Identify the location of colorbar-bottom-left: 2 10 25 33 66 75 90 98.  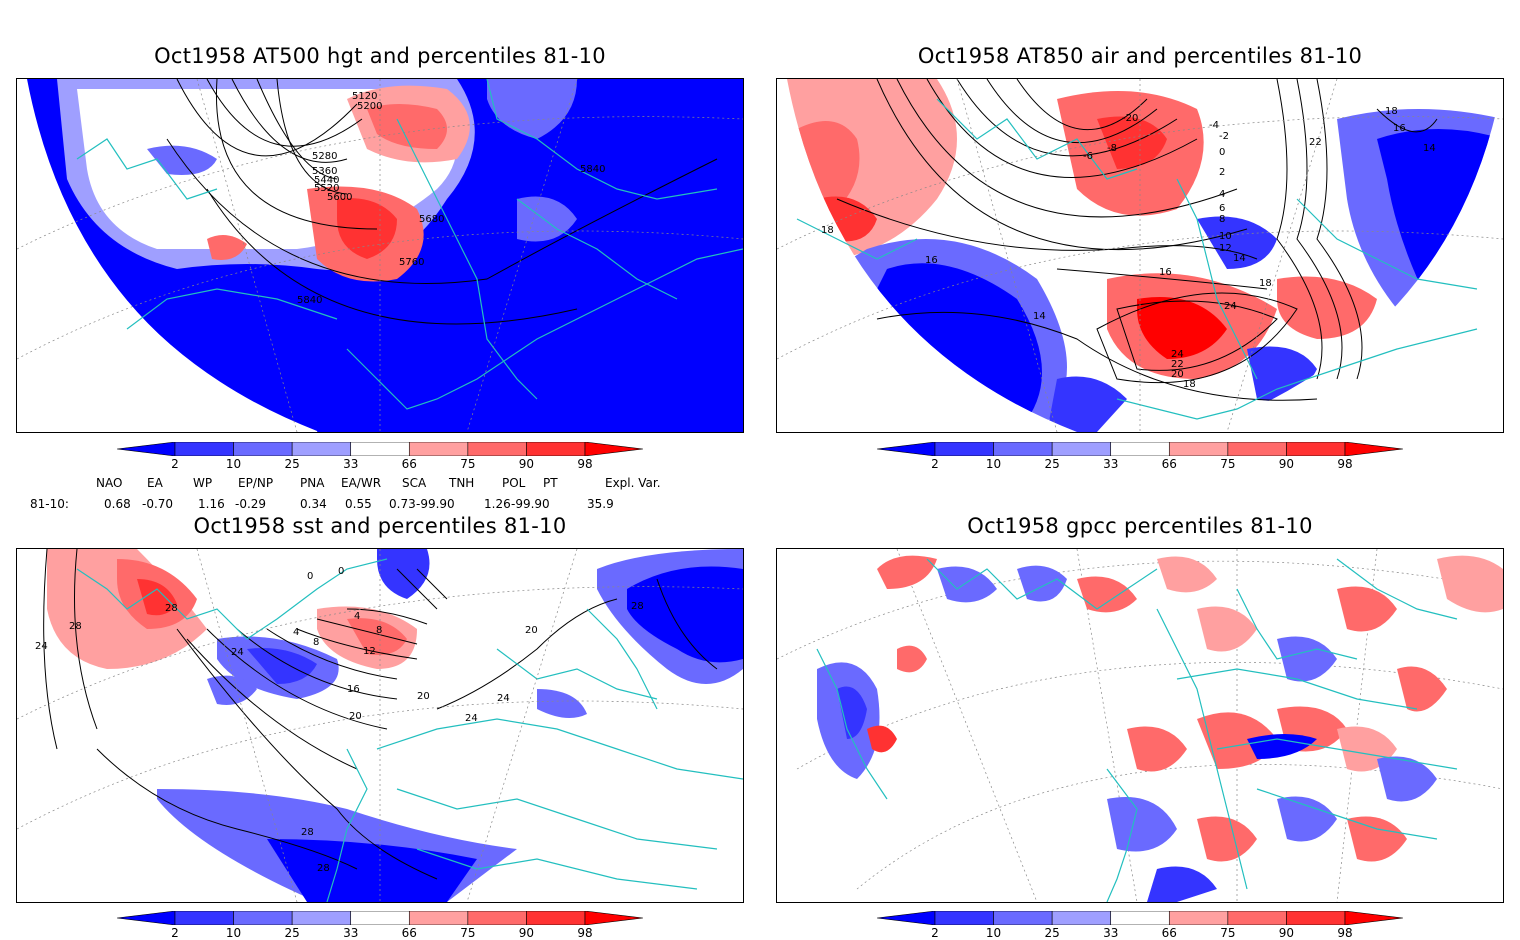
(380, 925).